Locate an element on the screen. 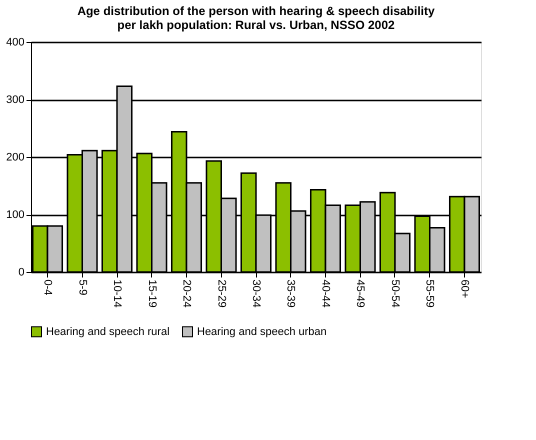 The width and height of the screenshot is (536, 440). x-tick-label: 35-39 is located at coordinates (290, 294).